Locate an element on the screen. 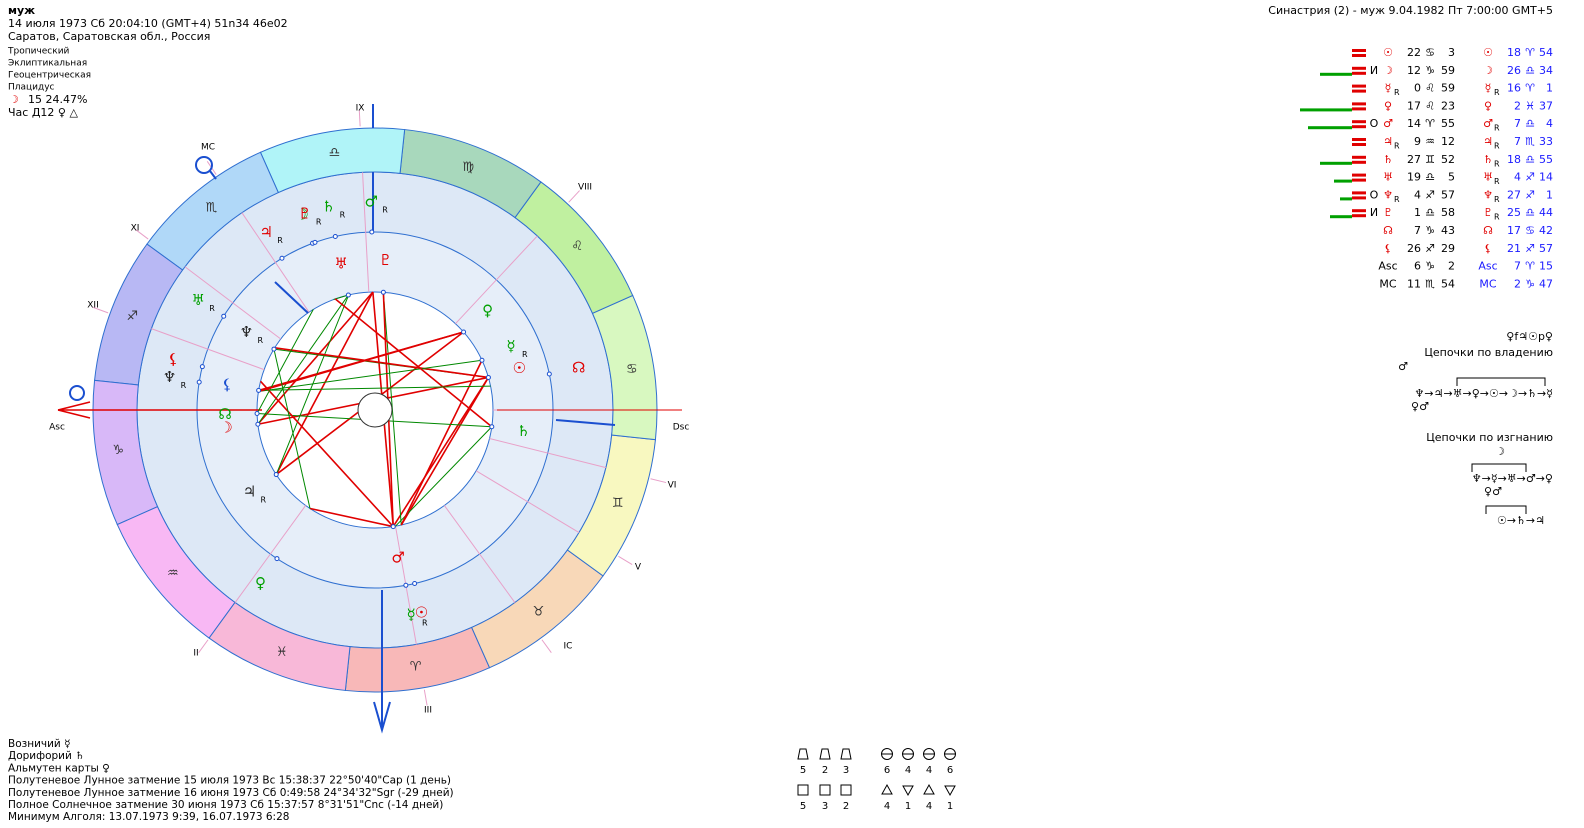 Image resolution: width=1584 pixels, height=828 pixels. aspect-count: 6 is located at coordinates (950, 770).